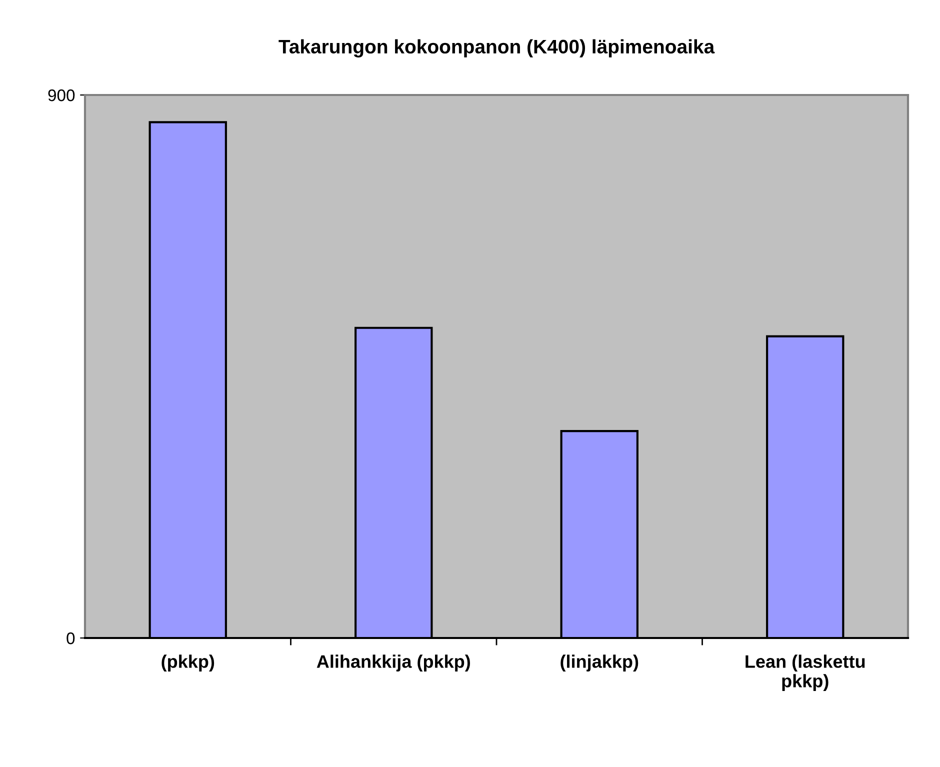 This screenshot has width=940, height=767. I want to click on x-tick-label: (pkkp), so click(188, 663).